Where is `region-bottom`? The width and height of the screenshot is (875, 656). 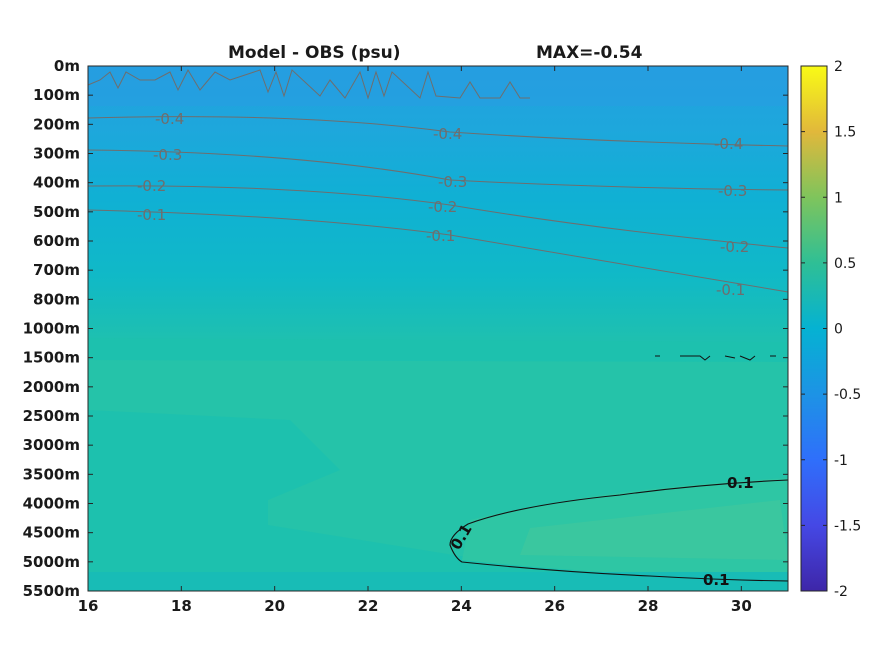
region-bottom is located at coordinates (438, 581).